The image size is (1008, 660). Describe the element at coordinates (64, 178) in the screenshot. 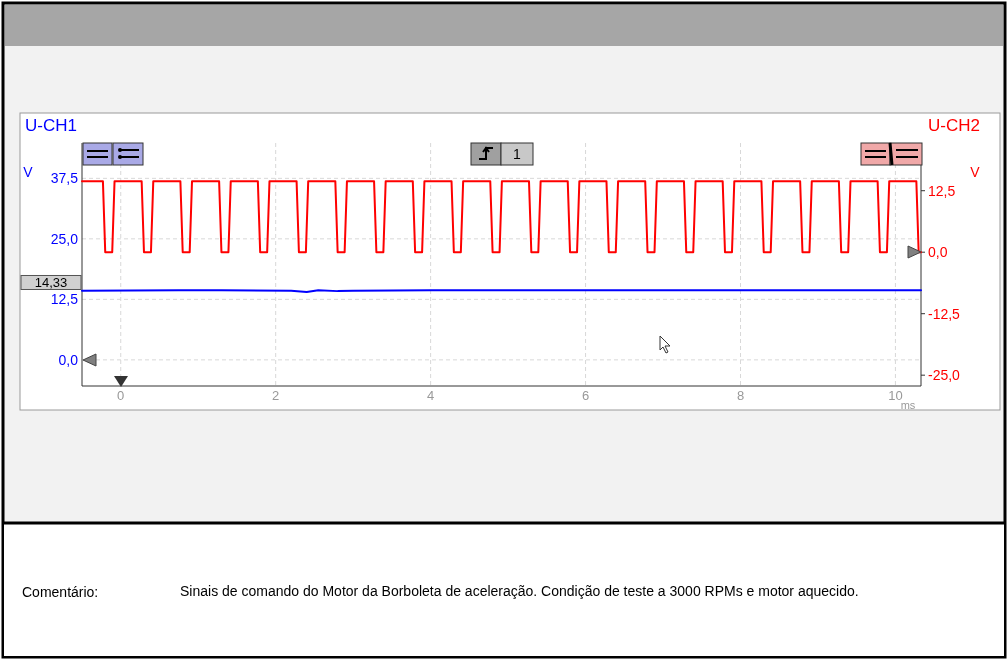

I see `y-tick-label: 37,5` at that location.